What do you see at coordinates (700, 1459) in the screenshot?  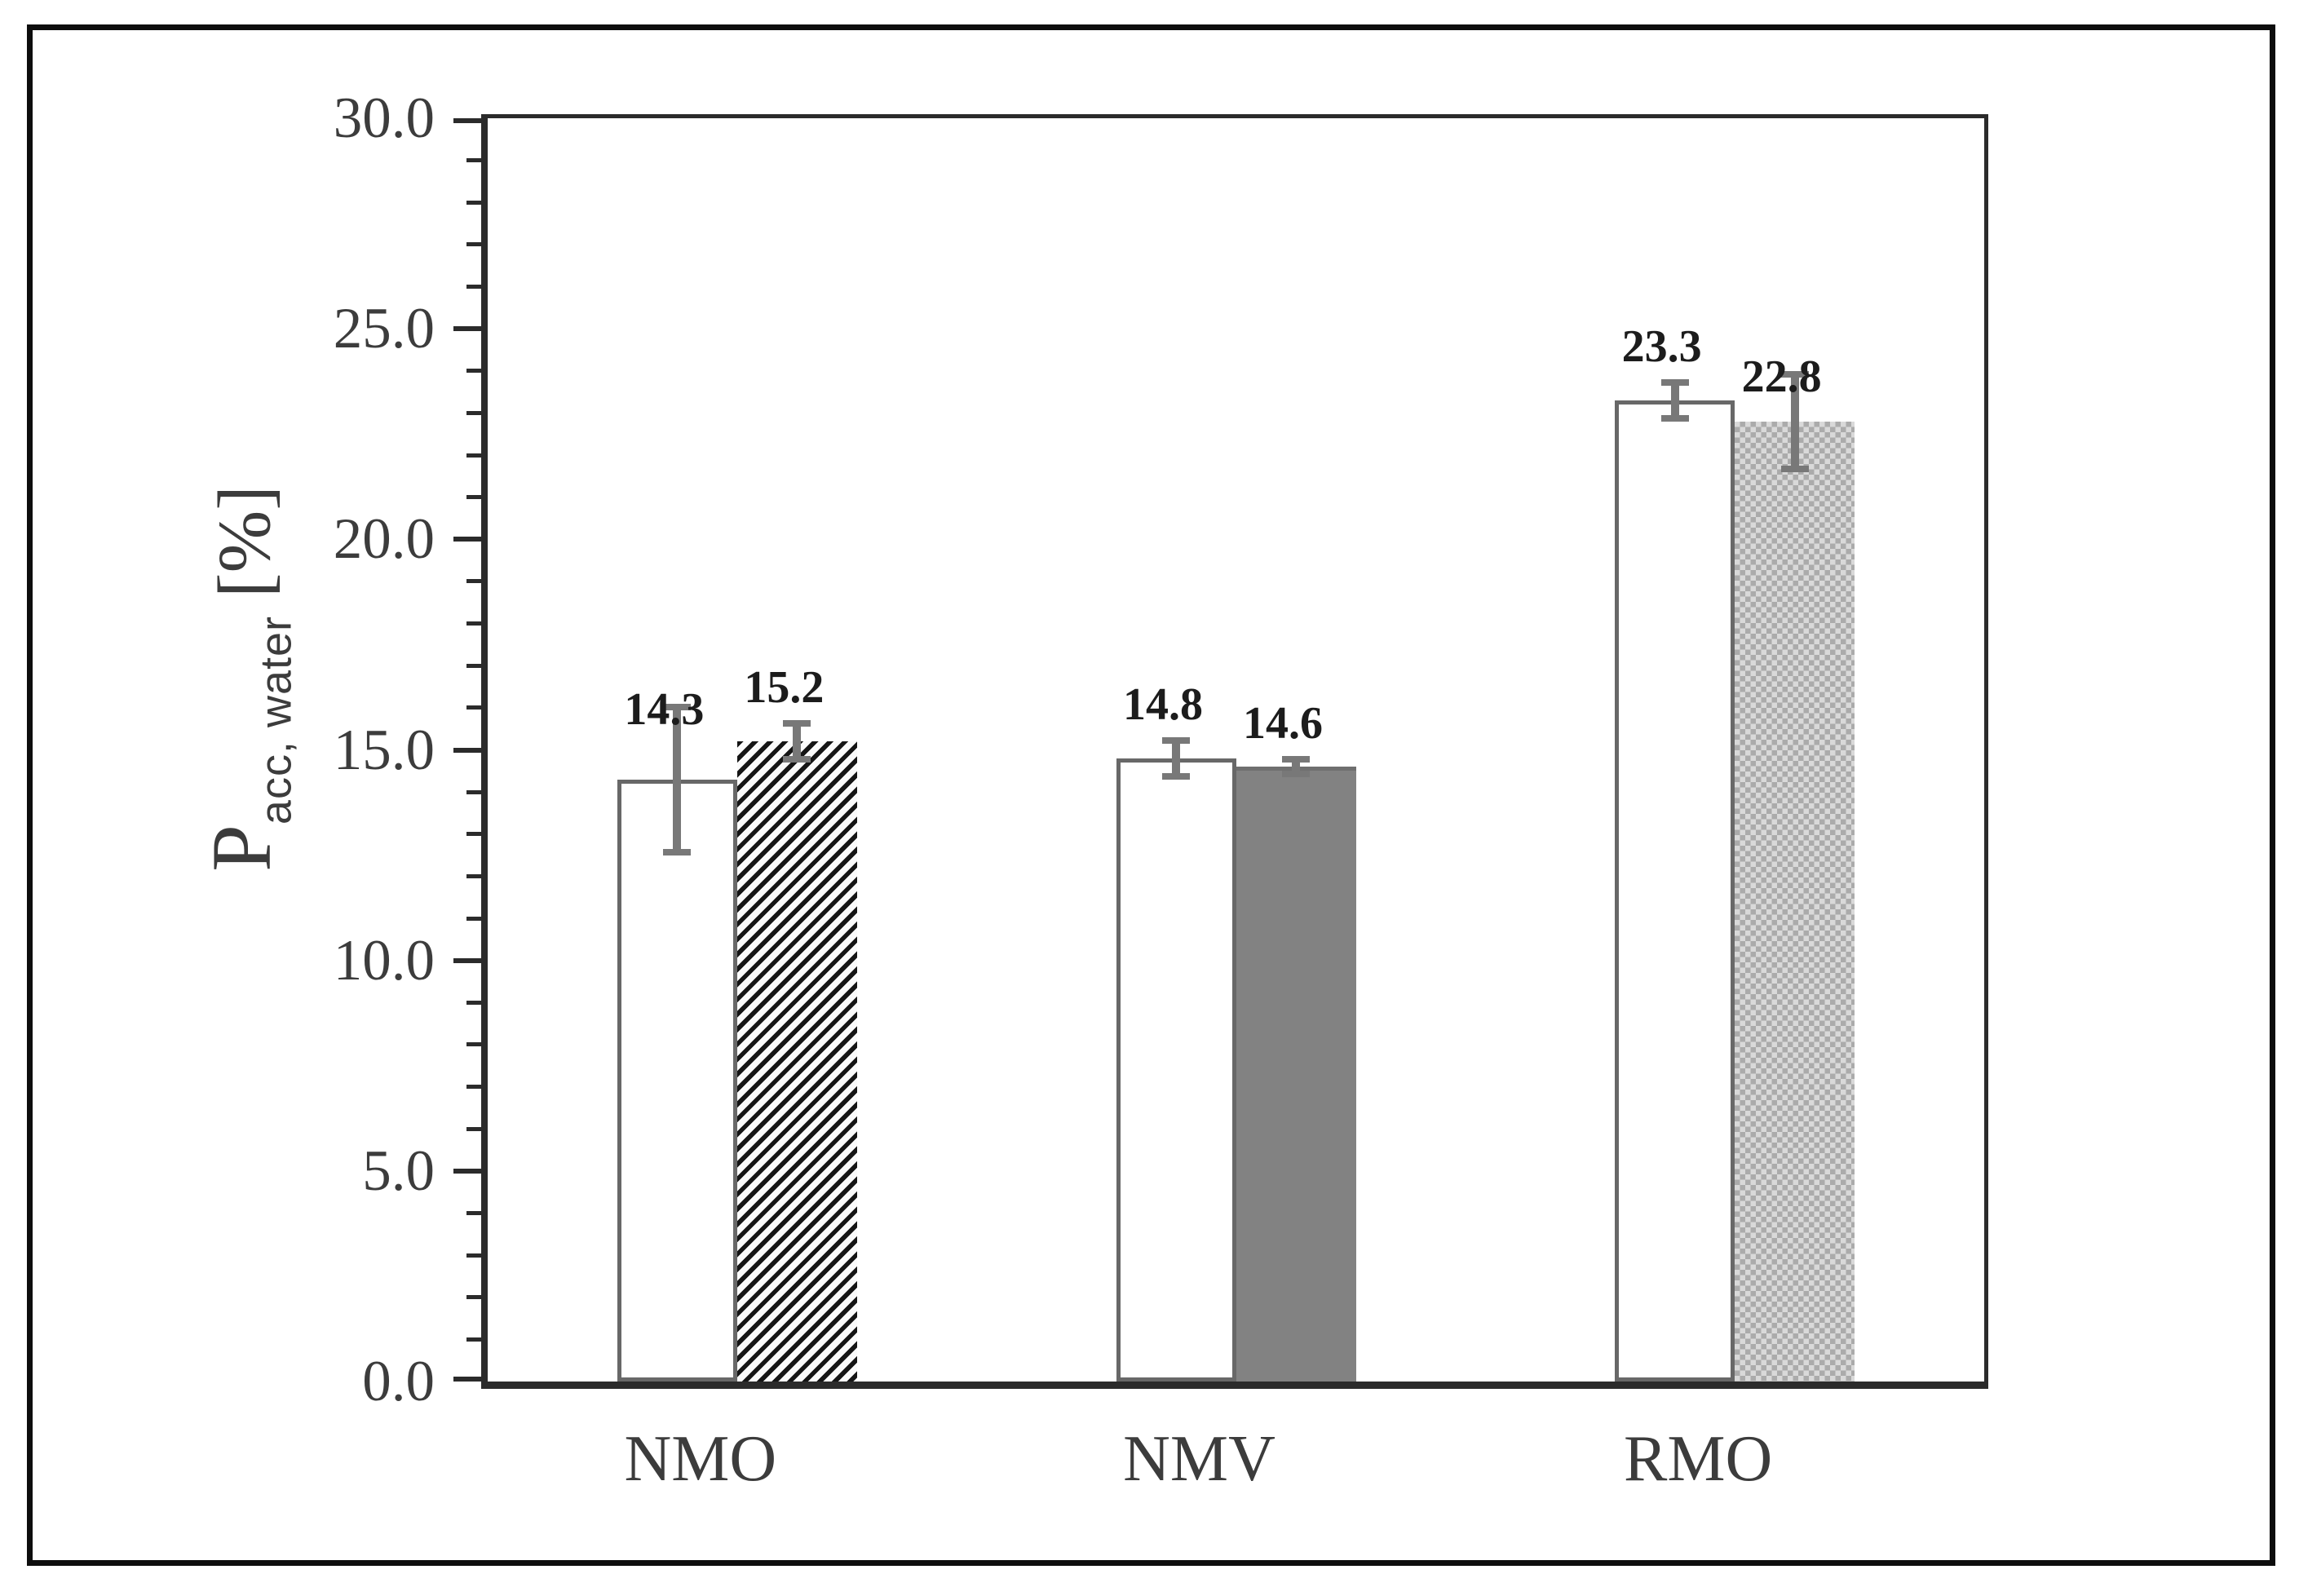 I see `x-category-label-nmo: NMO` at bounding box center [700, 1459].